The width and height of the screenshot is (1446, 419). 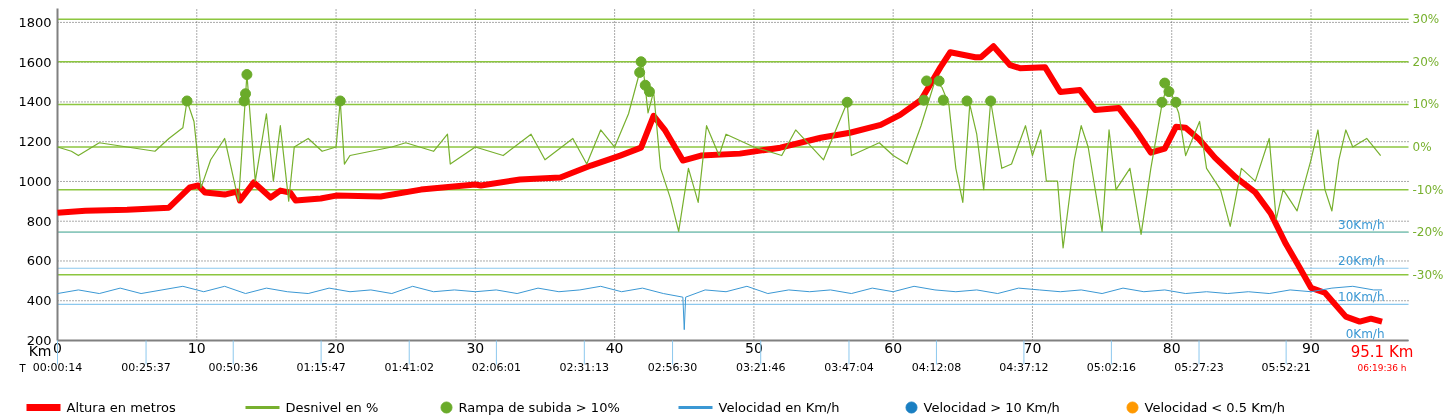 I want to click on x2-tick-label: 00:50:36, so click(x=233, y=367).